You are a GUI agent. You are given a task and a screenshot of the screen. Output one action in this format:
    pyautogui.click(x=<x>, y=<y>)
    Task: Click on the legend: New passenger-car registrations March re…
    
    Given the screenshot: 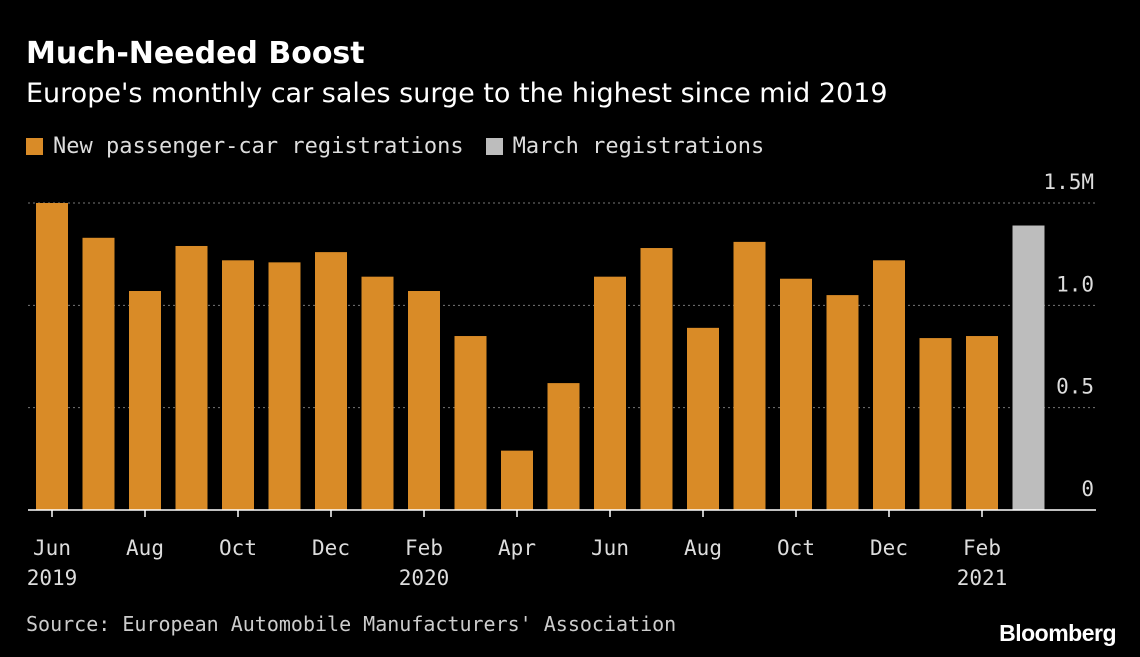 What is the action you would take?
    pyautogui.click(x=406, y=146)
    